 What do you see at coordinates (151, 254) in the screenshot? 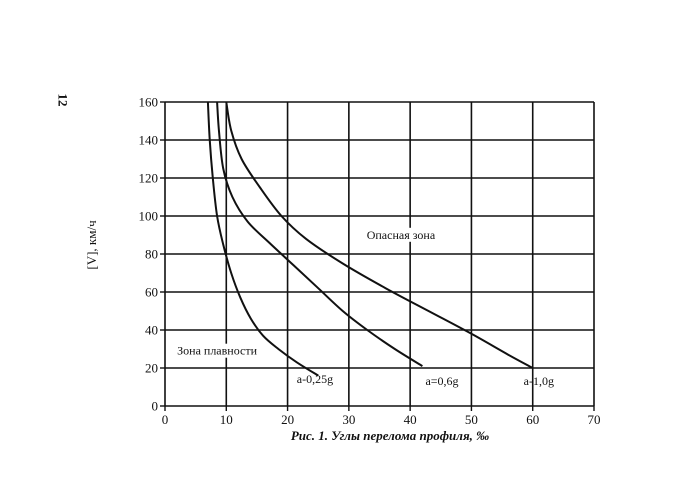
I see `y-tick-label-80: 80` at bounding box center [151, 254].